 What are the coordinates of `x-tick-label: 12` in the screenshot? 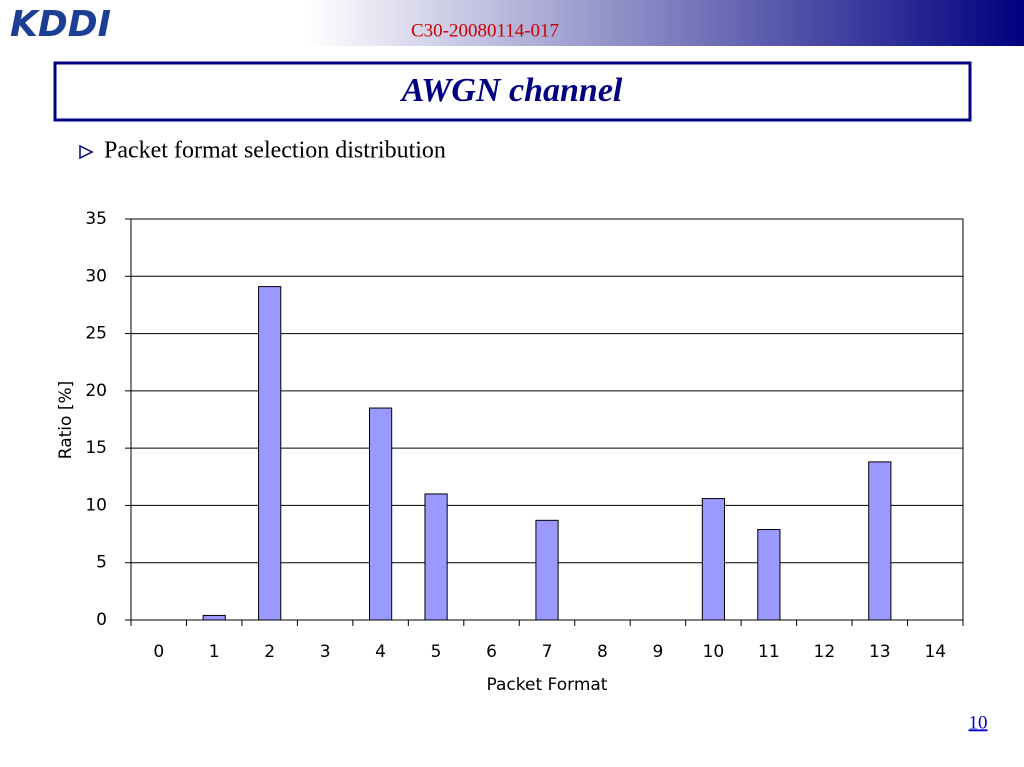 It's located at (825, 652).